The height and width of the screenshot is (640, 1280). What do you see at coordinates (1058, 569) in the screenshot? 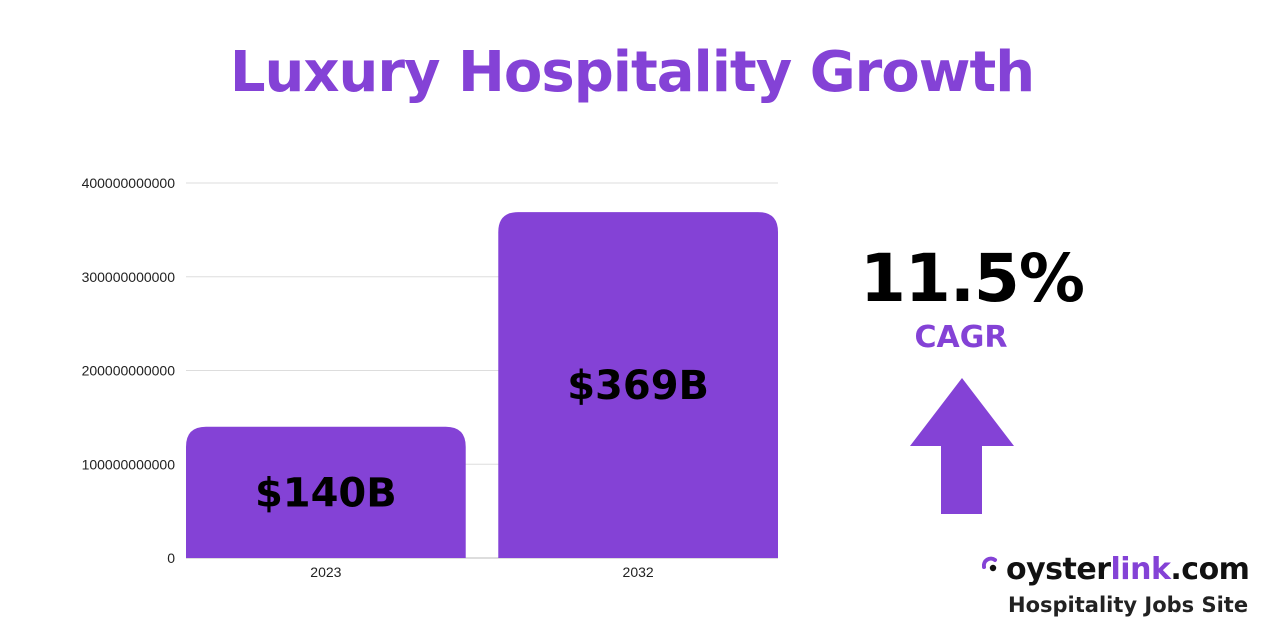
I see `brand-name-part1: oyster` at bounding box center [1058, 569].